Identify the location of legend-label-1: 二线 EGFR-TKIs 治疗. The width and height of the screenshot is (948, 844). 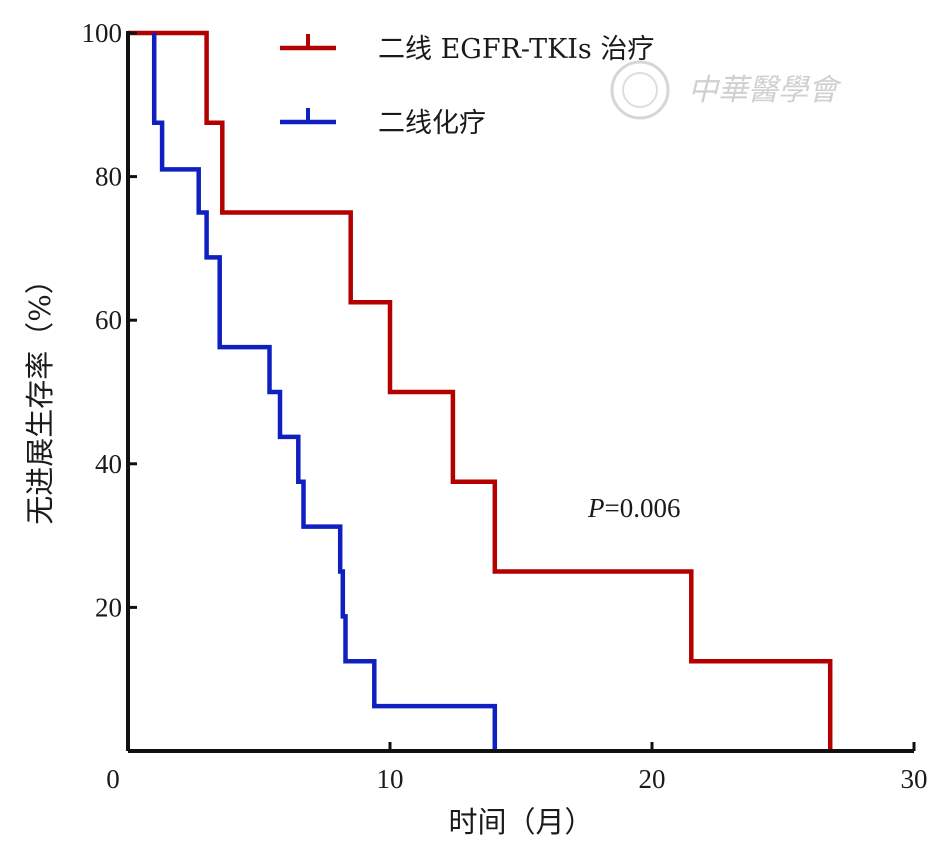
(516, 49).